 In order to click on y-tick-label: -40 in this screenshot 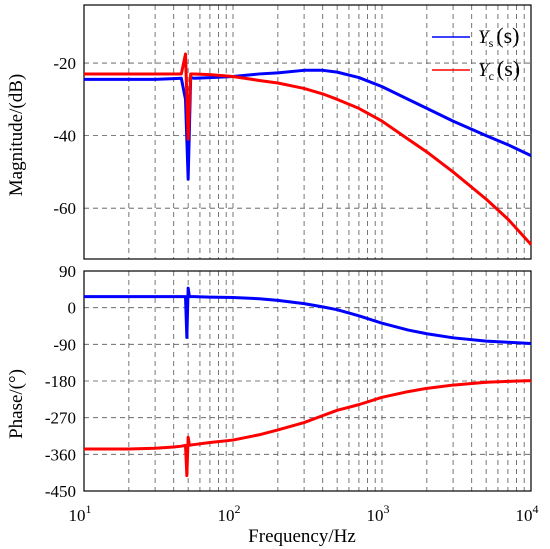, I will do `click(64, 136)`.